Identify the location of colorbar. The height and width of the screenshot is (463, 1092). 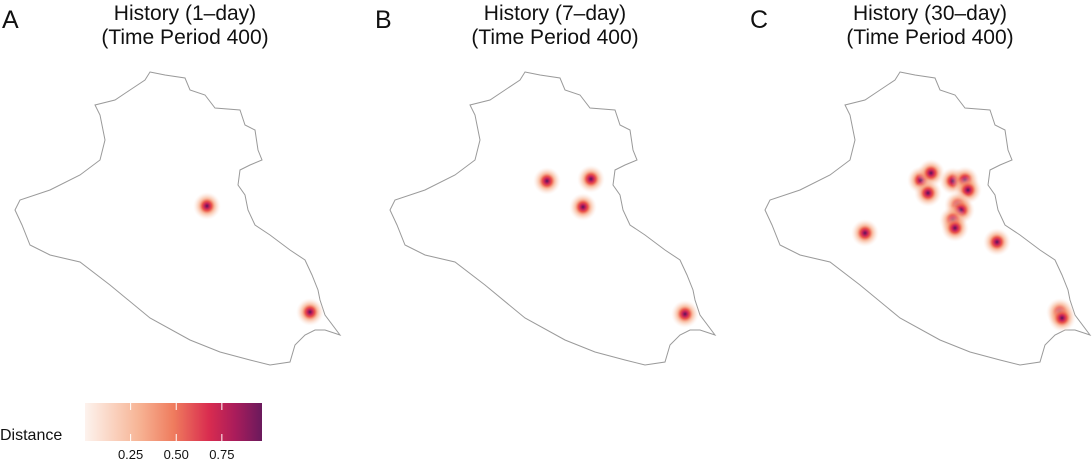
(173, 422).